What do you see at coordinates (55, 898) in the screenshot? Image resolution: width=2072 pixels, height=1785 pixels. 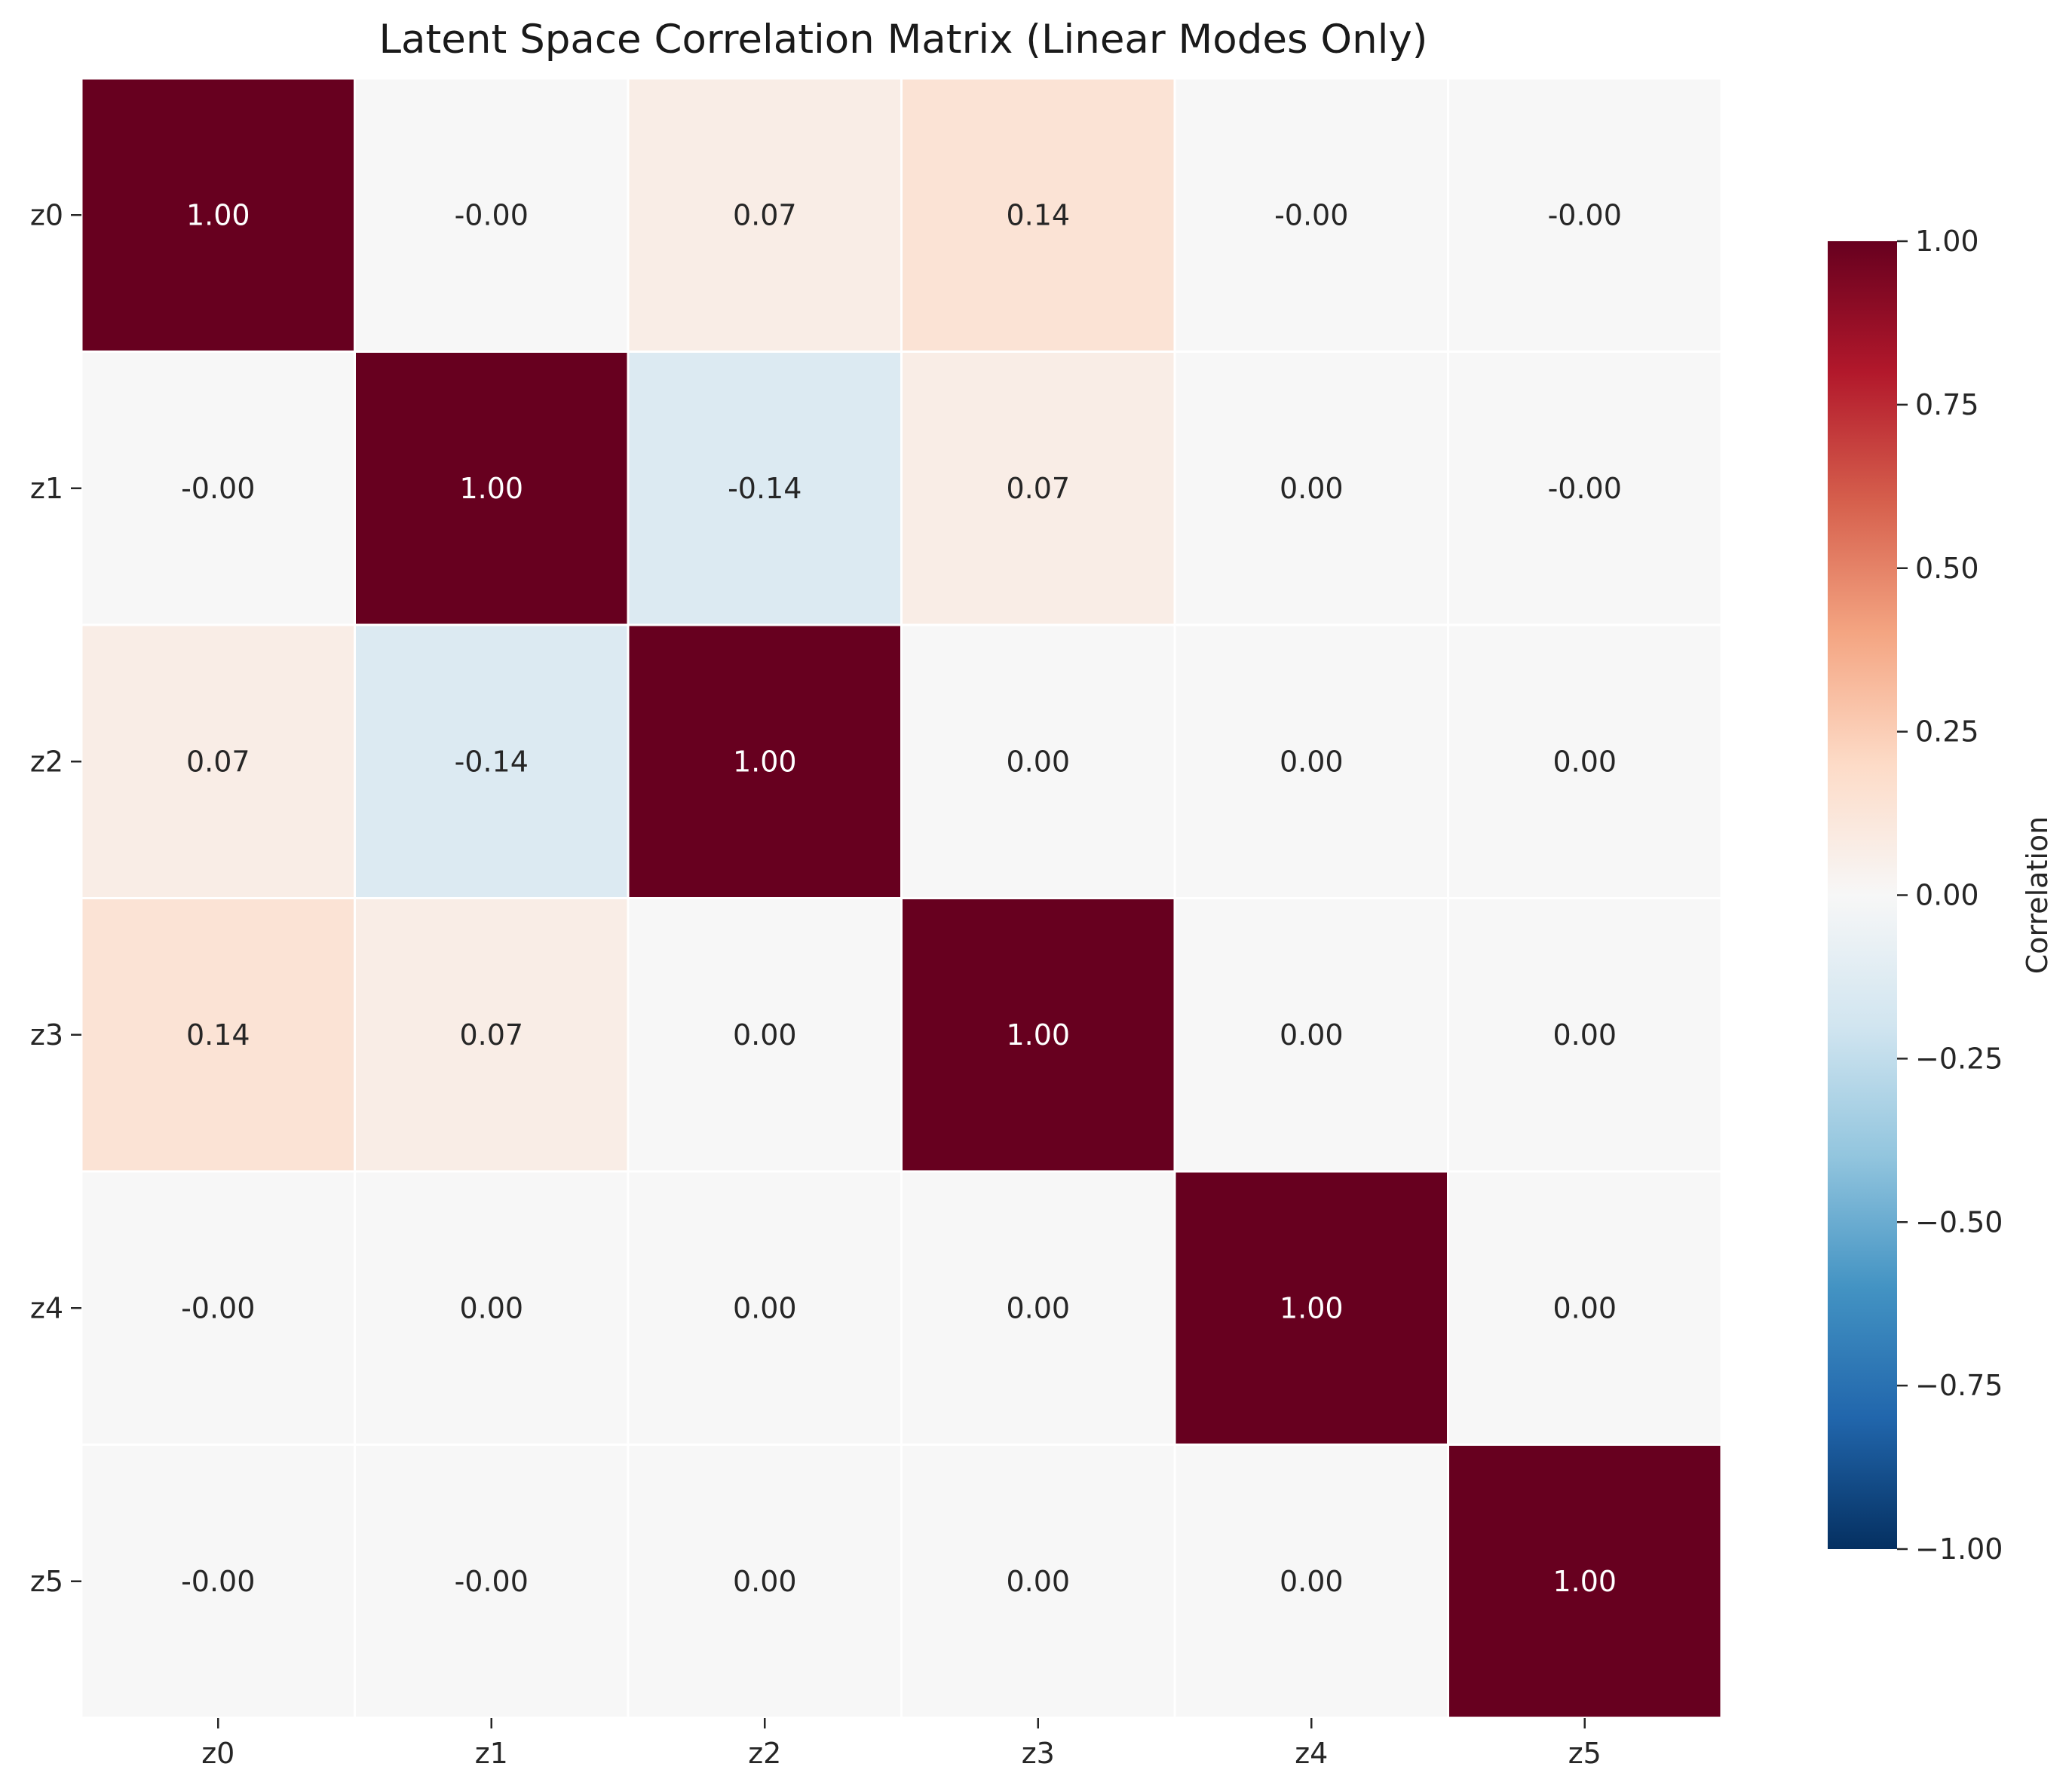 I see `y-axis: z0 z1 z2 z3 z4 z5` at bounding box center [55, 898].